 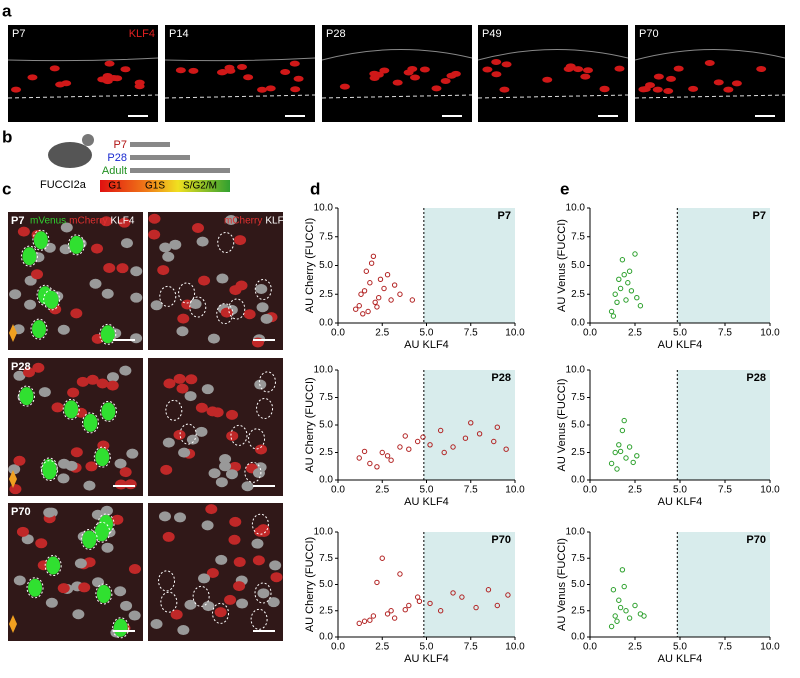 I want to click on panel-label: d, so click(x=315, y=188).